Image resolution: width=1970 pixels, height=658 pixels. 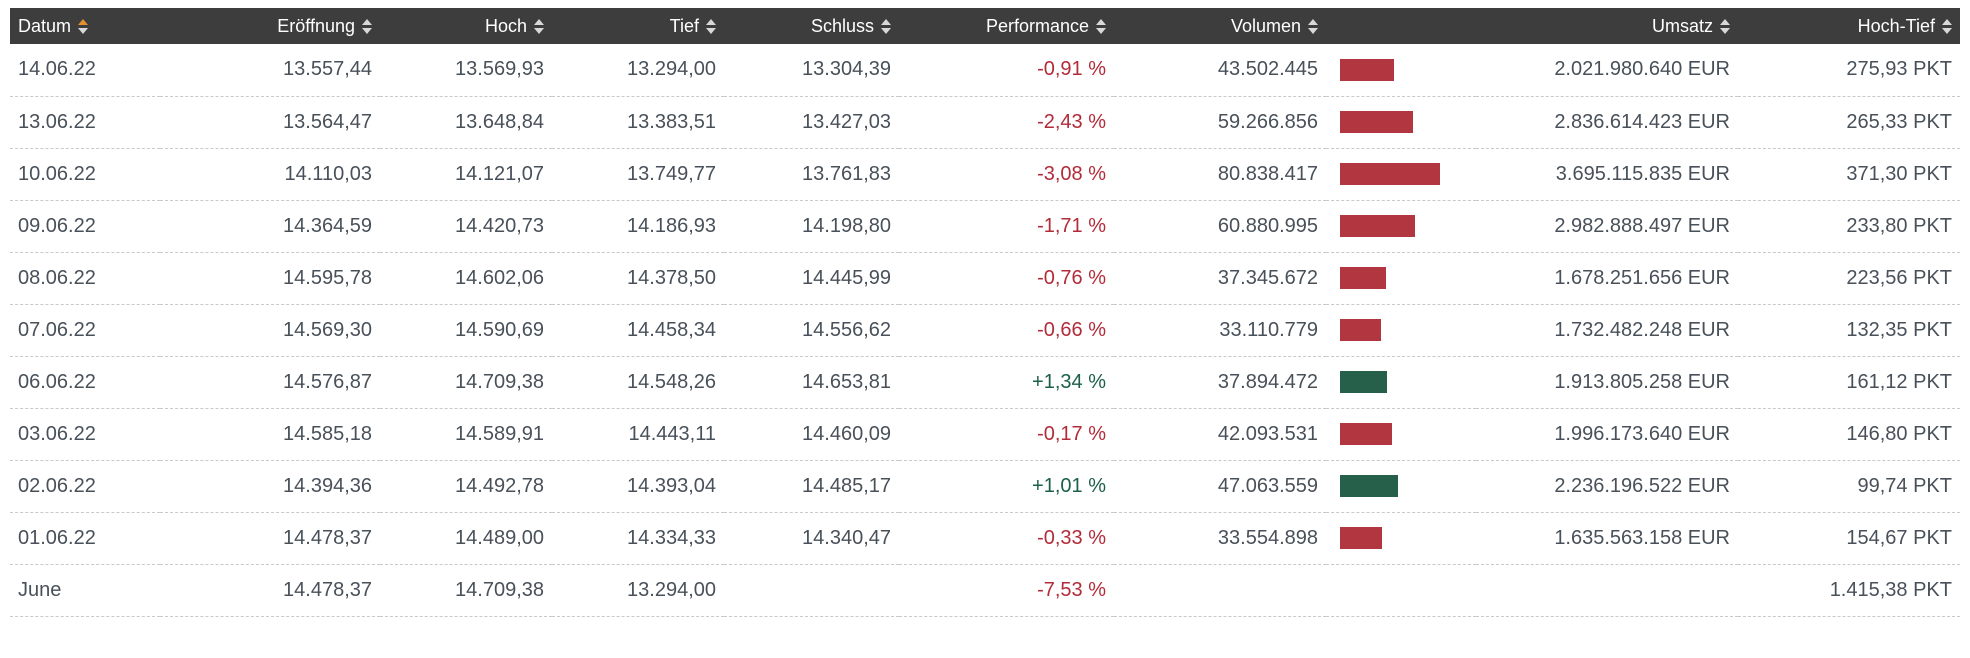 What do you see at coordinates (811, 486) in the screenshot?
I see `cell-schluss: 14.485,17` at bounding box center [811, 486].